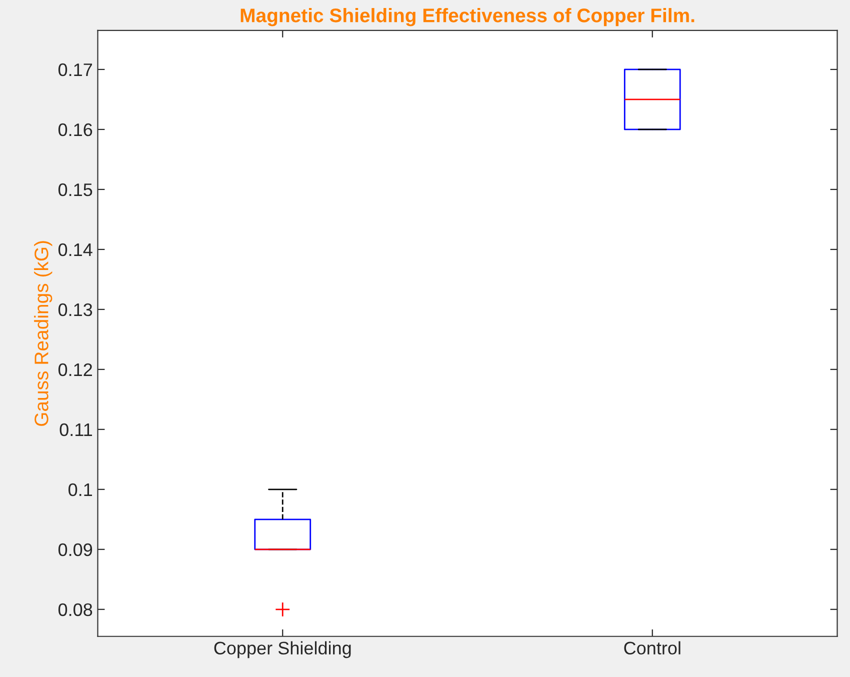 The height and width of the screenshot is (677, 850). What do you see at coordinates (75, 369) in the screenshot?
I see `y-tick-label: 0.12` at bounding box center [75, 369].